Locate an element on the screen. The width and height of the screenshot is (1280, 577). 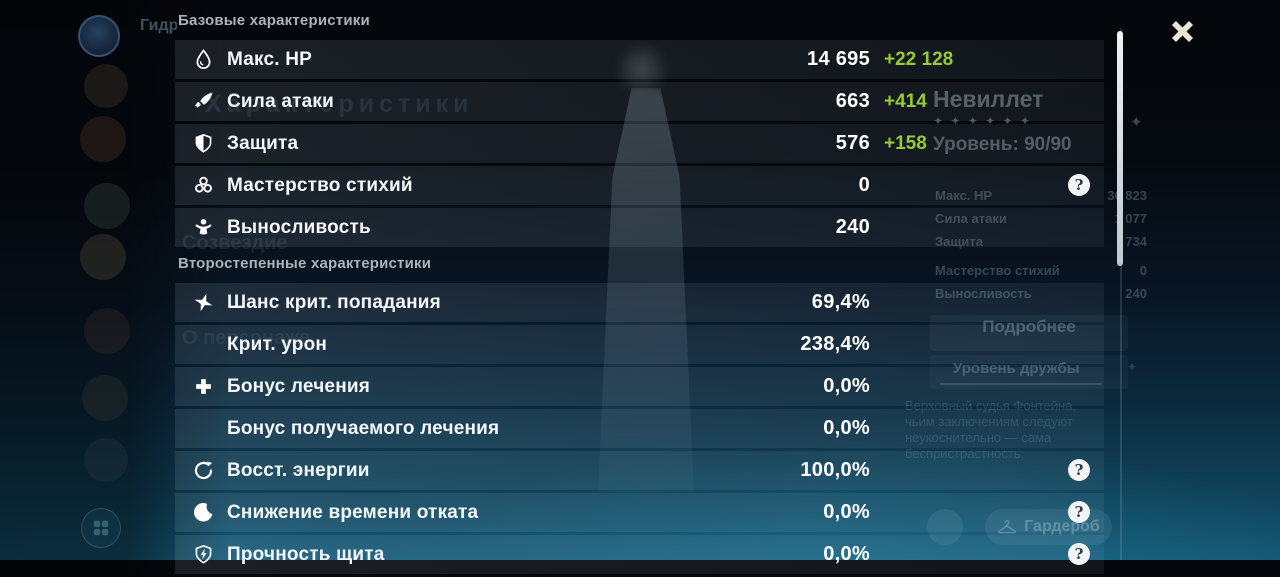
scrollbar-track is located at coordinates (1121, 294).